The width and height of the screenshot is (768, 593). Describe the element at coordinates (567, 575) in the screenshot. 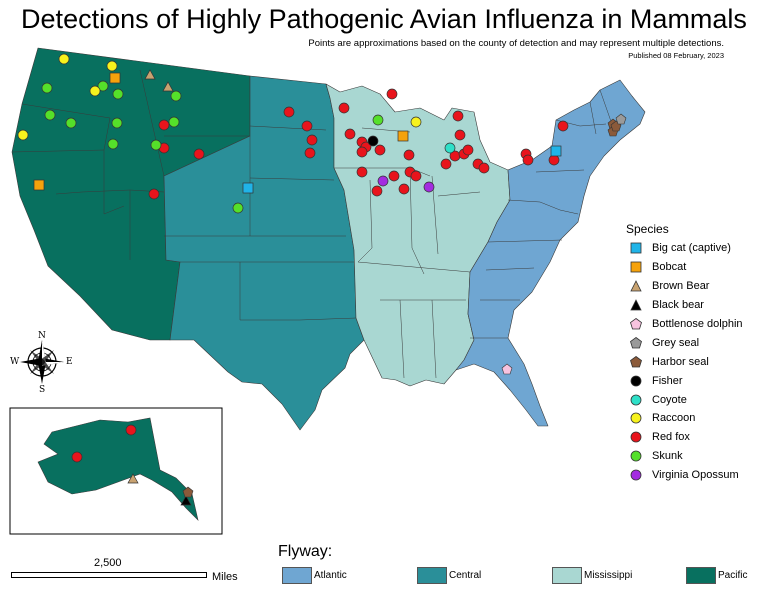

I see `flyway-swatch-mississippi` at that location.